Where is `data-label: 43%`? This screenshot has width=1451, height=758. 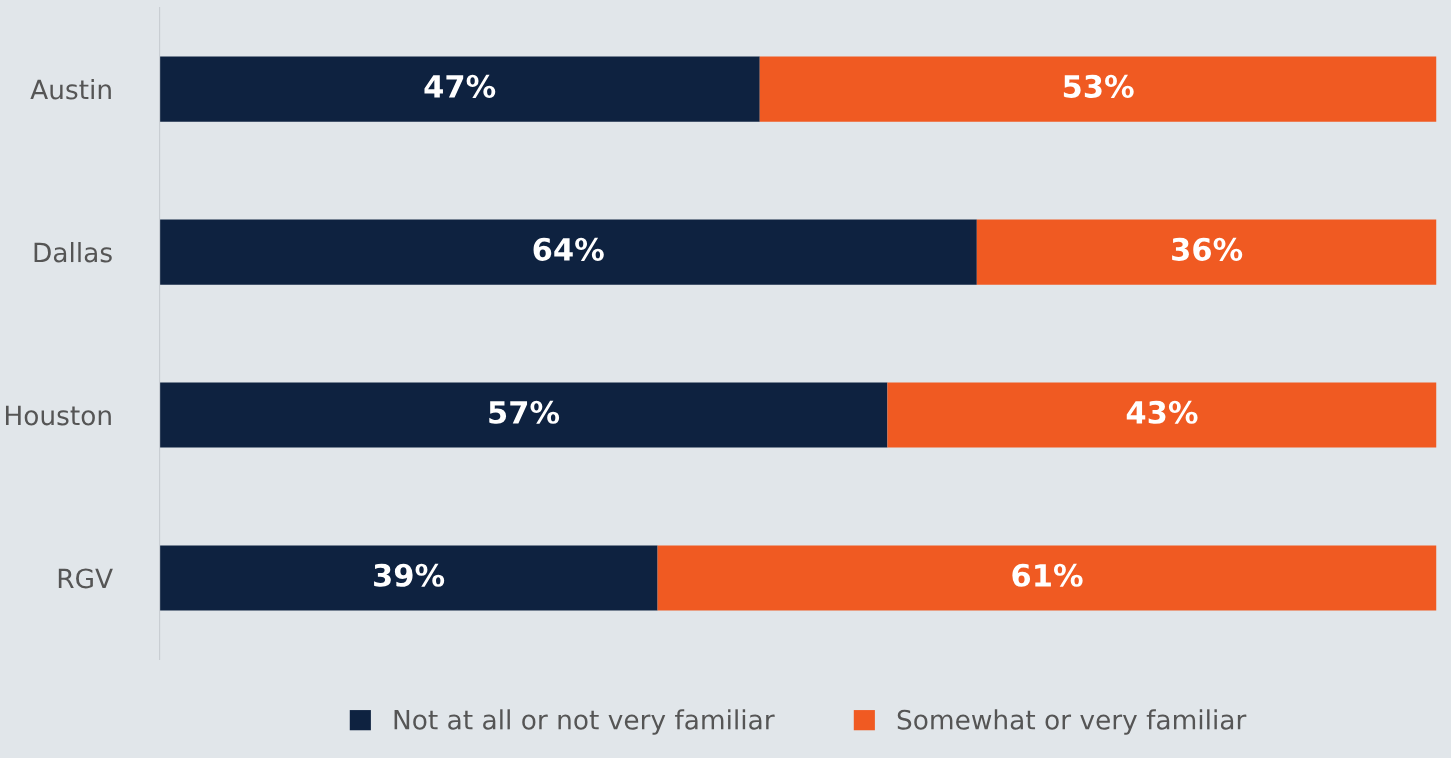 data-label: 43% is located at coordinates (1162, 412).